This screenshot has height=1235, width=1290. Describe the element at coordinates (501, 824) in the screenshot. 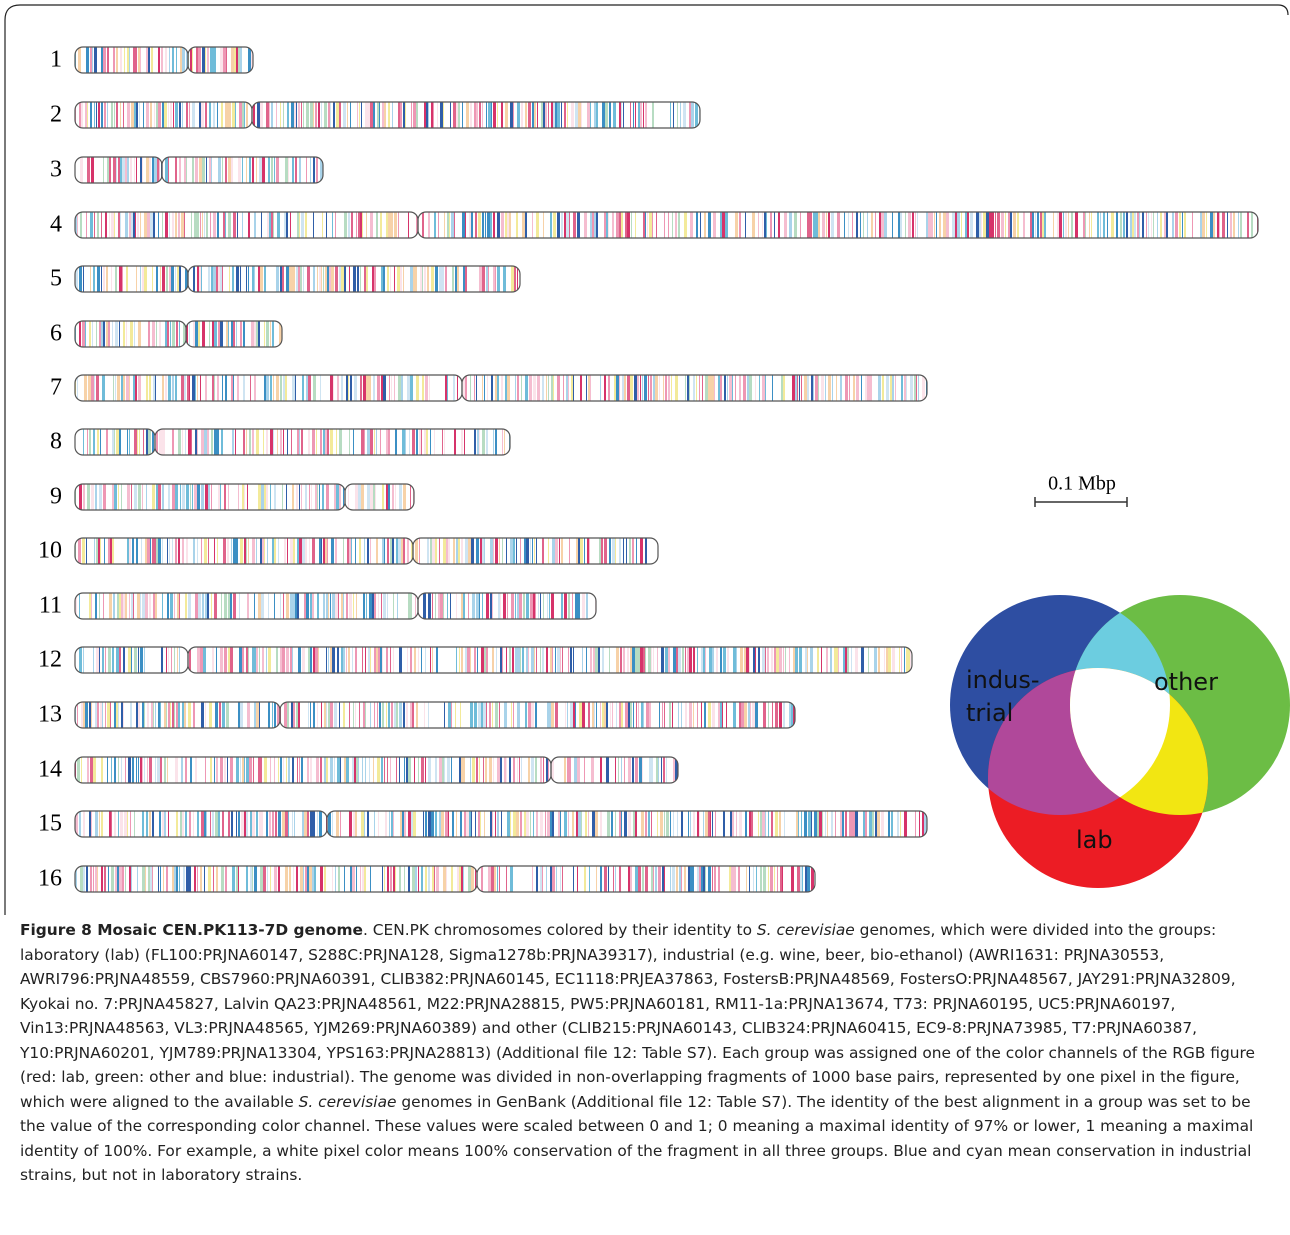

I see `chromosome` at that location.